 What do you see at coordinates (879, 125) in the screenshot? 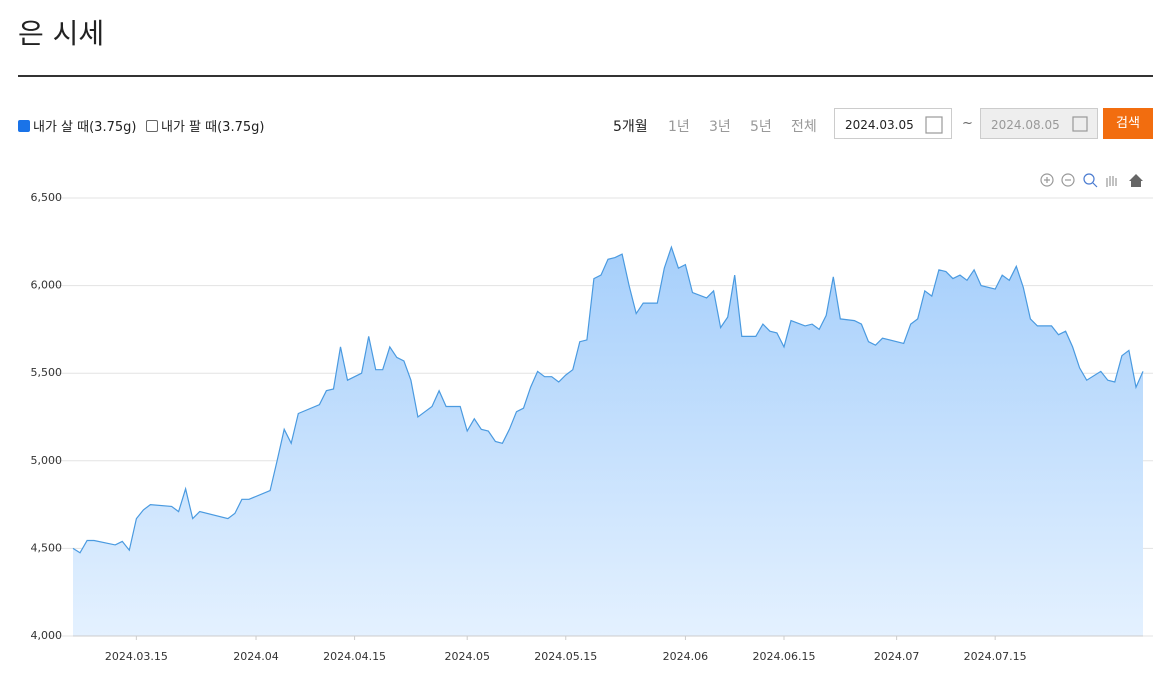
I see `date-text: 2024.03.05` at bounding box center [879, 125].